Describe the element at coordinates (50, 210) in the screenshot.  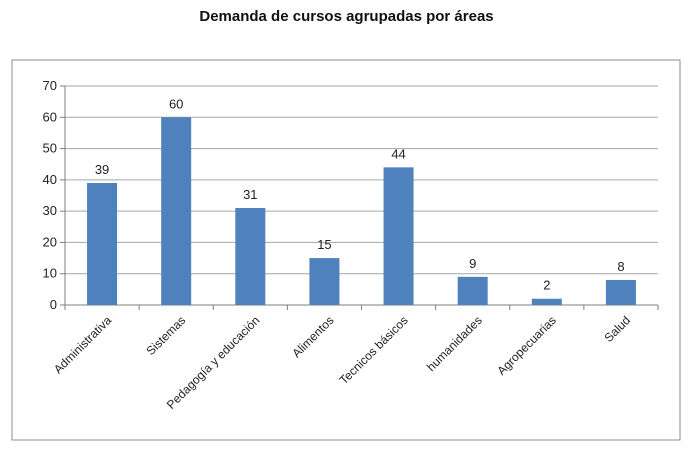
I see `y-tick-label: 30` at that location.